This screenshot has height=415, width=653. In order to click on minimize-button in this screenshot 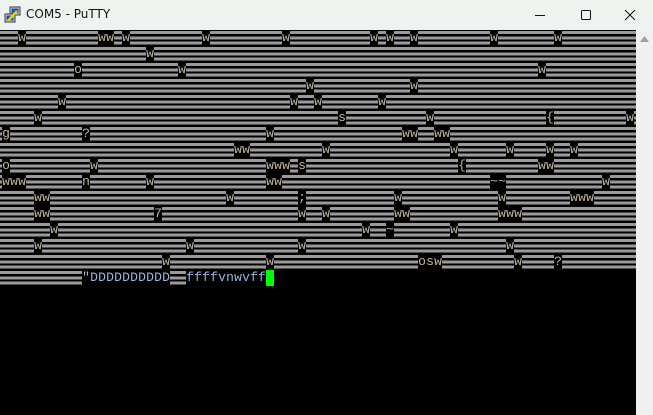, I will do `click(540, 15)`.